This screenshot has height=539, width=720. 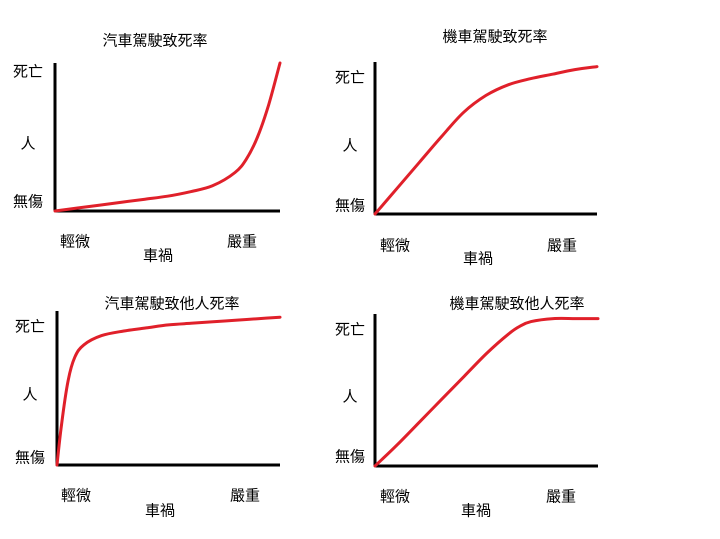 What do you see at coordinates (516, 304) in the screenshot?
I see `chart-title: 機車駕駛致他人死率` at bounding box center [516, 304].